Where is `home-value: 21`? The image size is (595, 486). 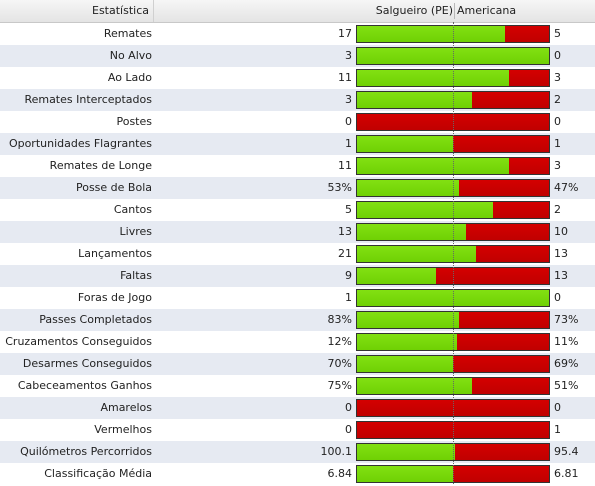 home-value: 21 is located at coordinates (345, 253).